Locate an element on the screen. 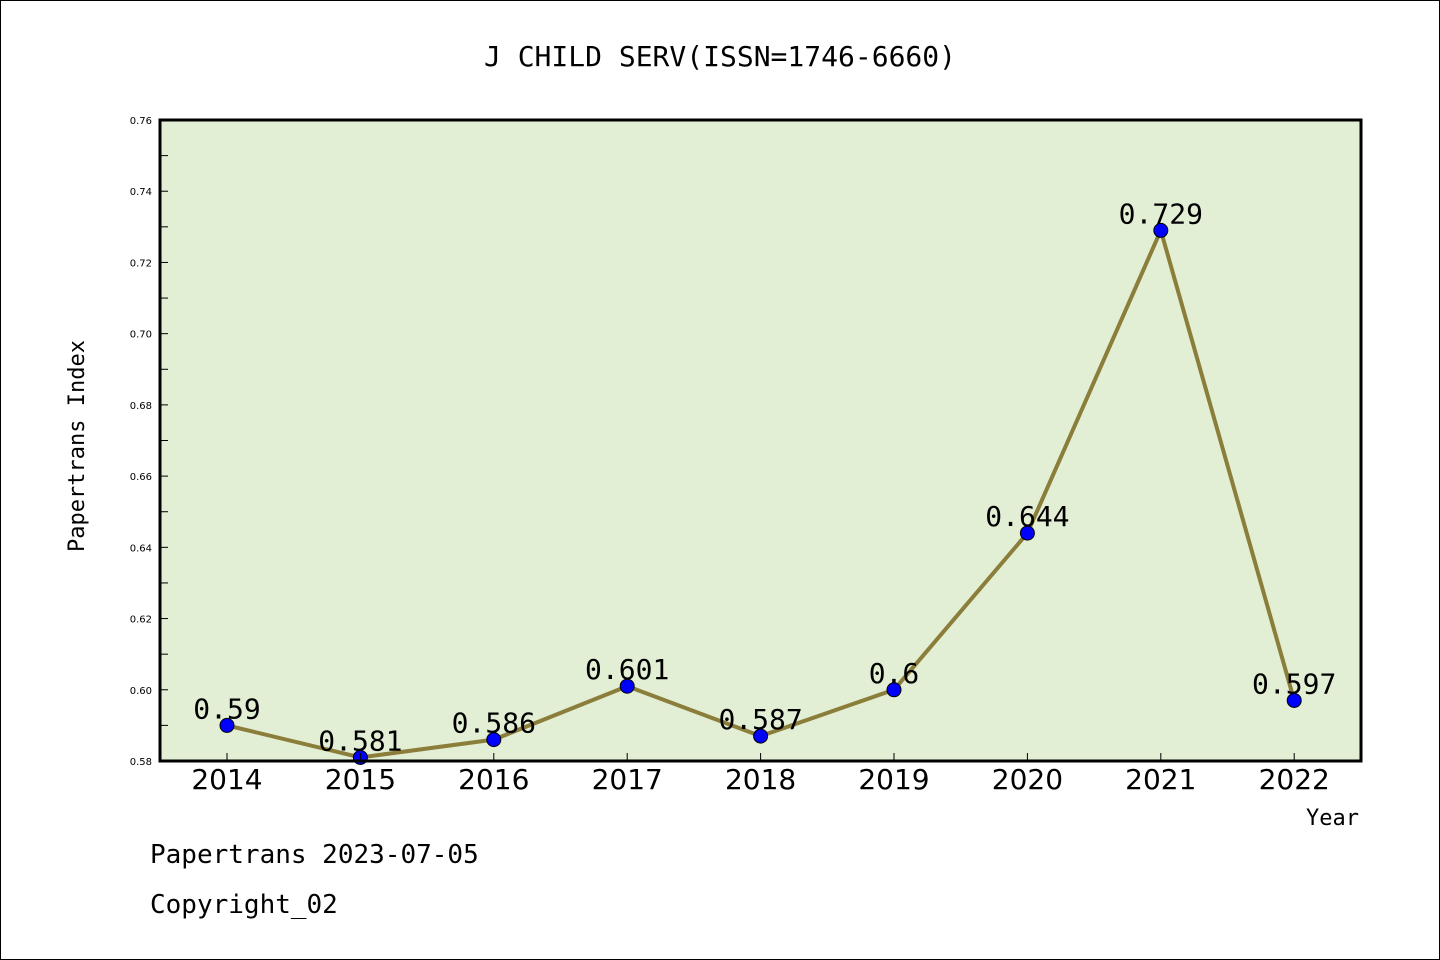  x-tick-label: 2015 is located at coordinates (360, 779).